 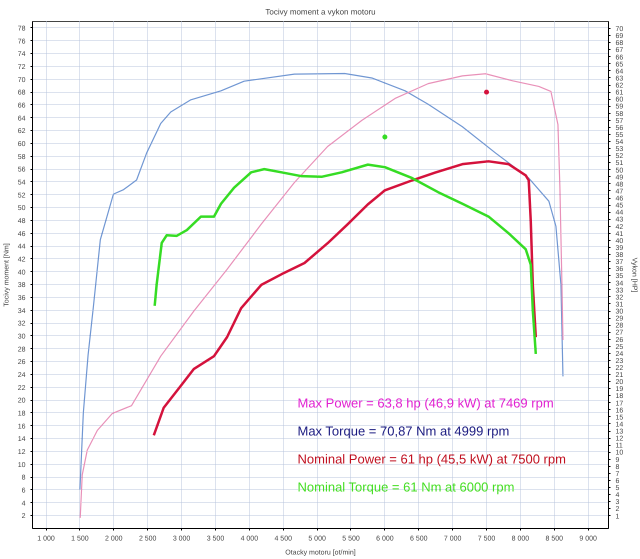 What do you see at coordinates (320, 12) in the screenshot?
I see `chart-title: Tocivy moment a vykon motoru` at bounding box center [320, 12].